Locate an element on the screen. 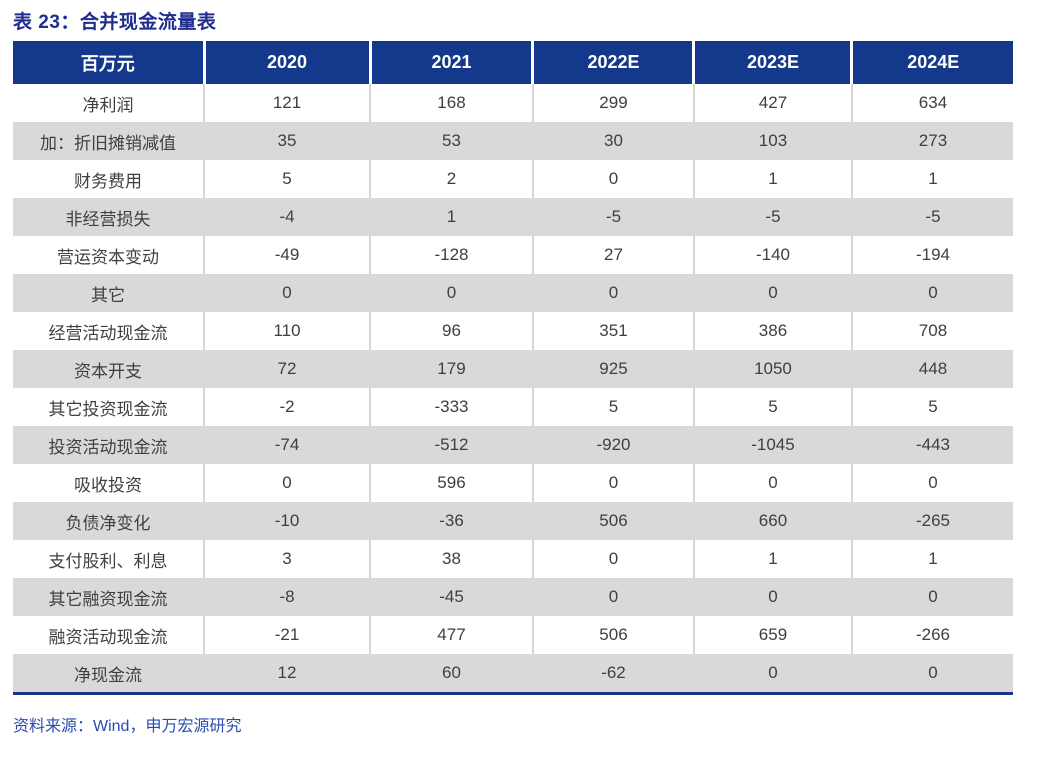 The image size is (1039, 757). row-value: 427 is located at coordinates (772, 103).